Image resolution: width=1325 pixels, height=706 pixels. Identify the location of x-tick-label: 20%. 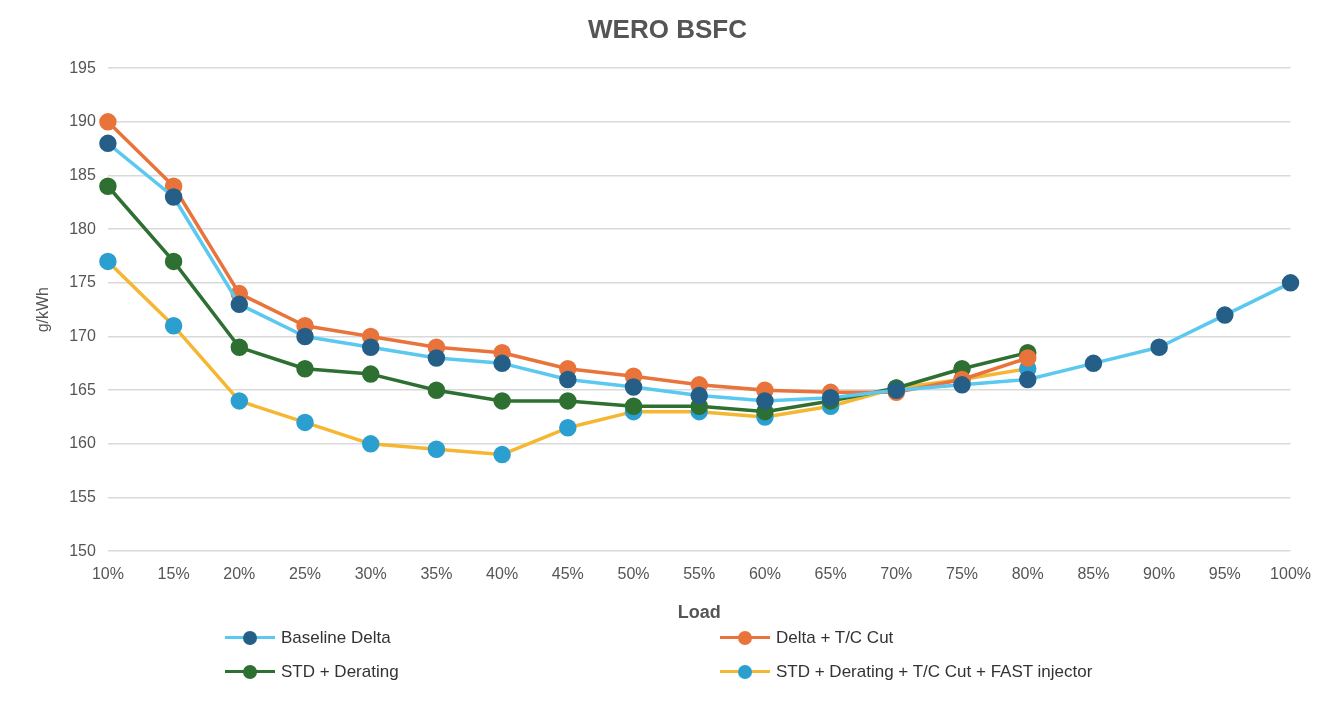
(239, 574).